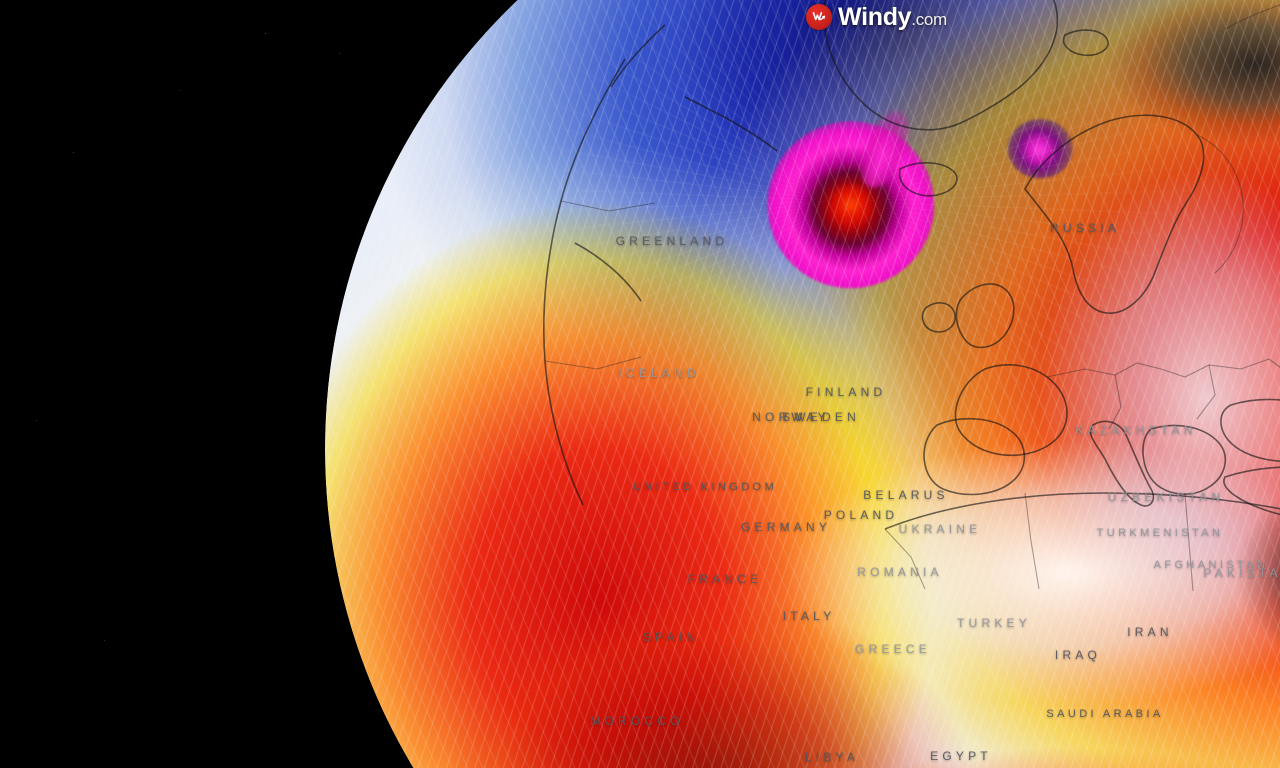 The height and width of the screenshot is (768, 1280). Describe the element at coordinates (929, 19) in the screenshot. I see `brand-suffix: .com` at that location.